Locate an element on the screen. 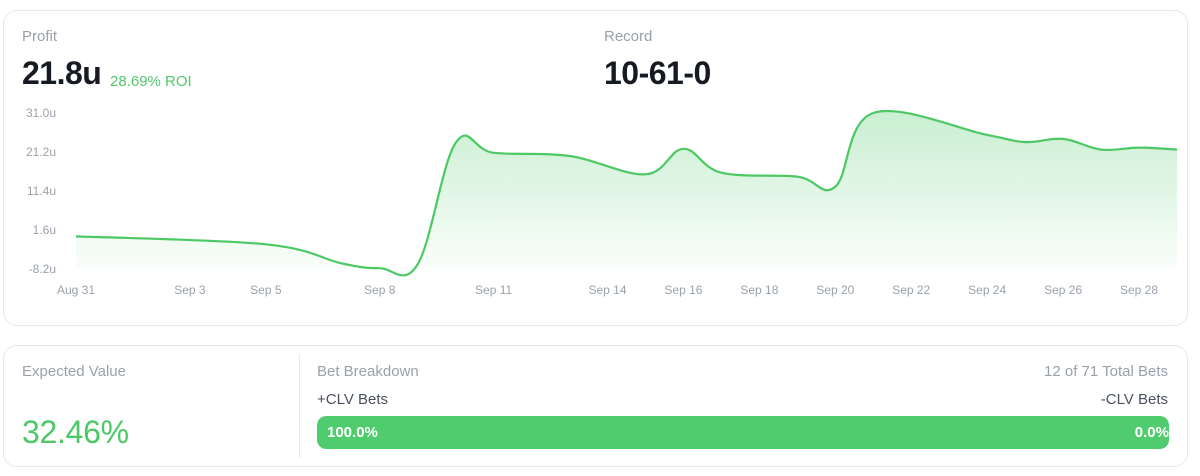 Image resolution: width=1200 pixels, height=476 pixels. x-tick-label: Sep 20 is located at coordinates (835, 290).